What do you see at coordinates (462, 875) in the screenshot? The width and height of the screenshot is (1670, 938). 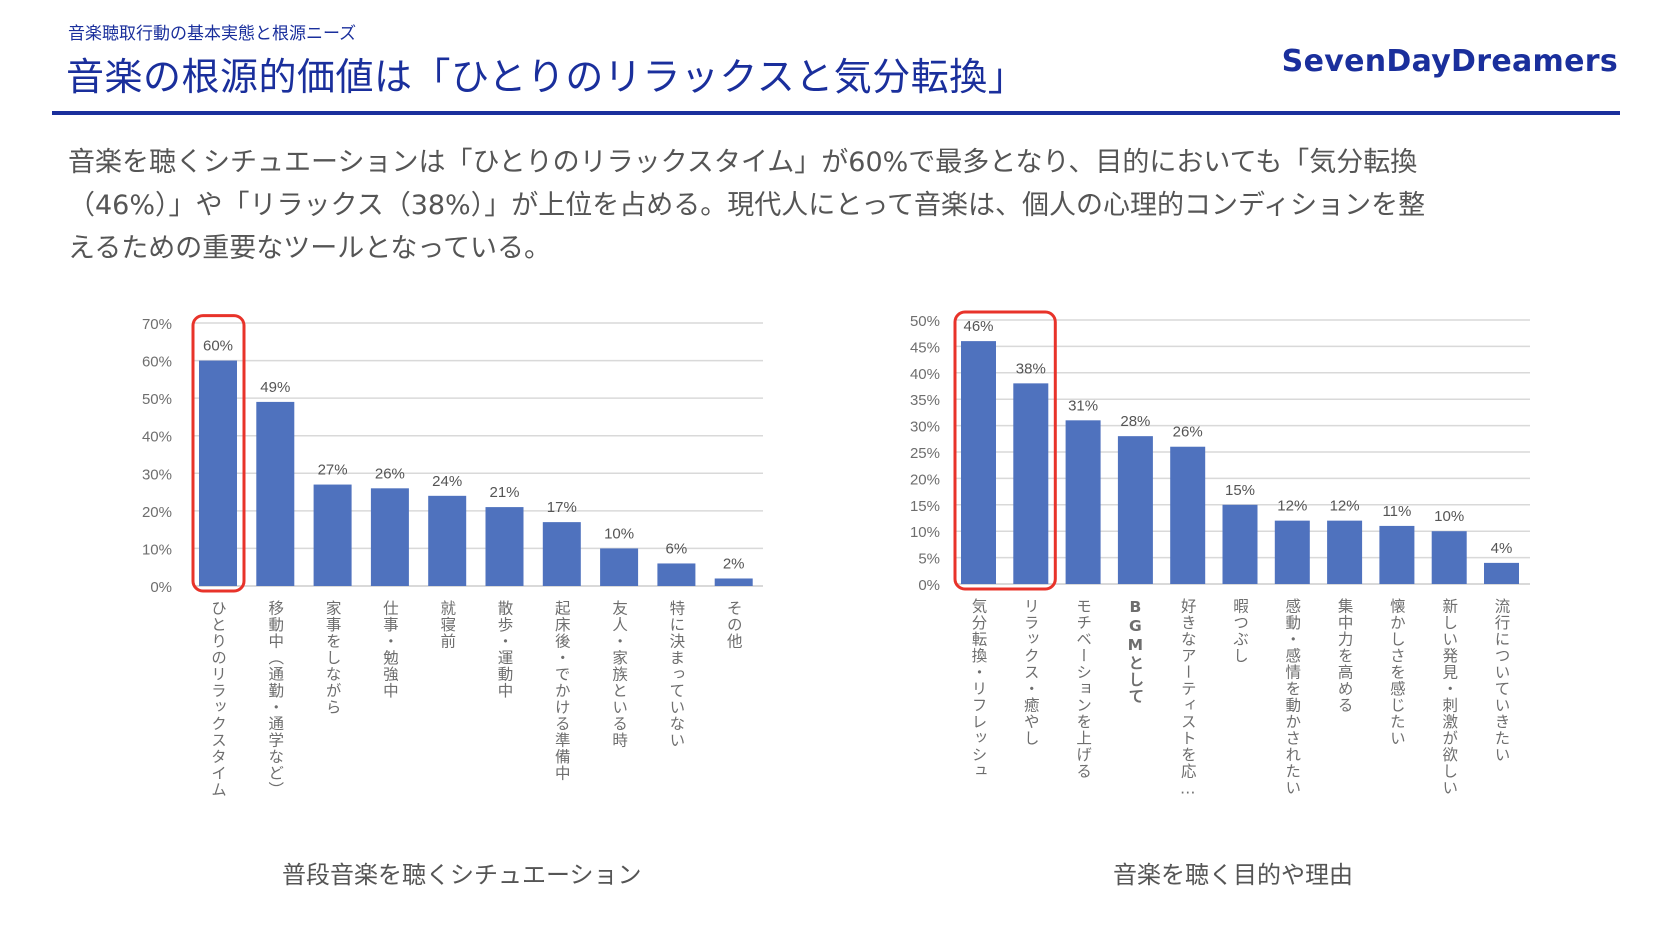 I see `chart-caption-situations: 普段音楽を聴くシチュエーション` at bounding box center [462, 875].